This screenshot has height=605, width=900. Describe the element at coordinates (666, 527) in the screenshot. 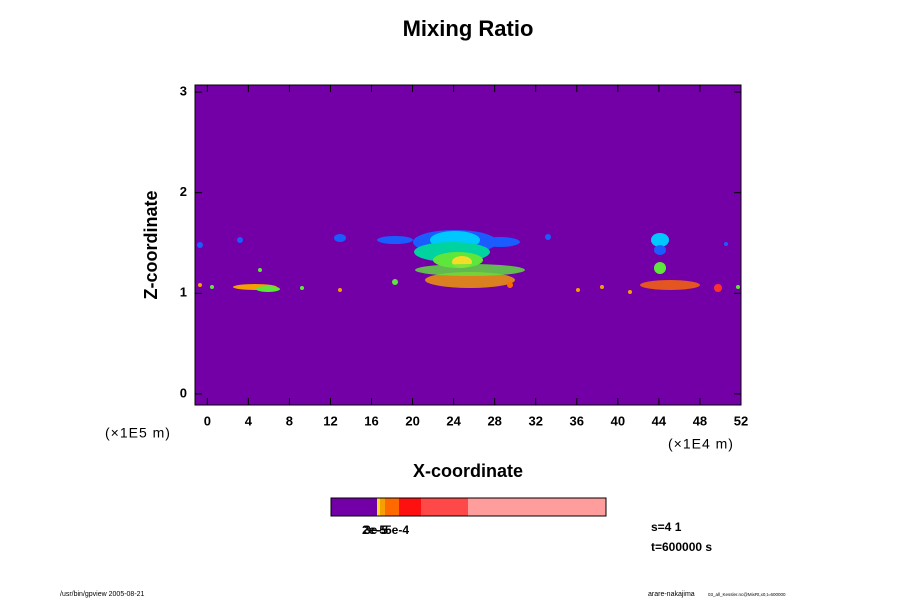

I see `annotation: s=4 1` at that location.